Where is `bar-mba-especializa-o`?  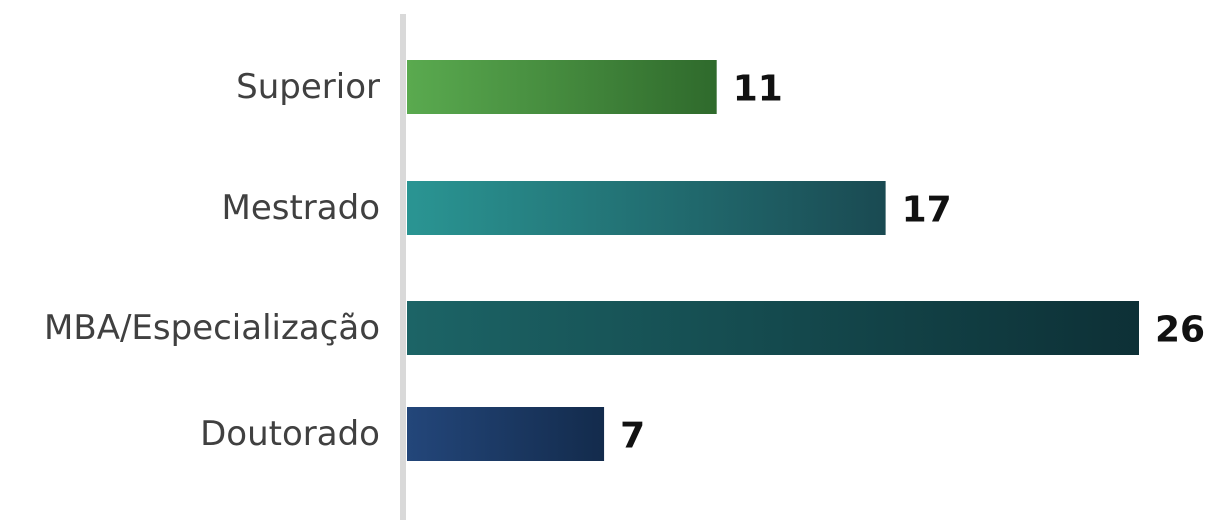 bar-mba-especializa-o is located at coordinates (773, 328).